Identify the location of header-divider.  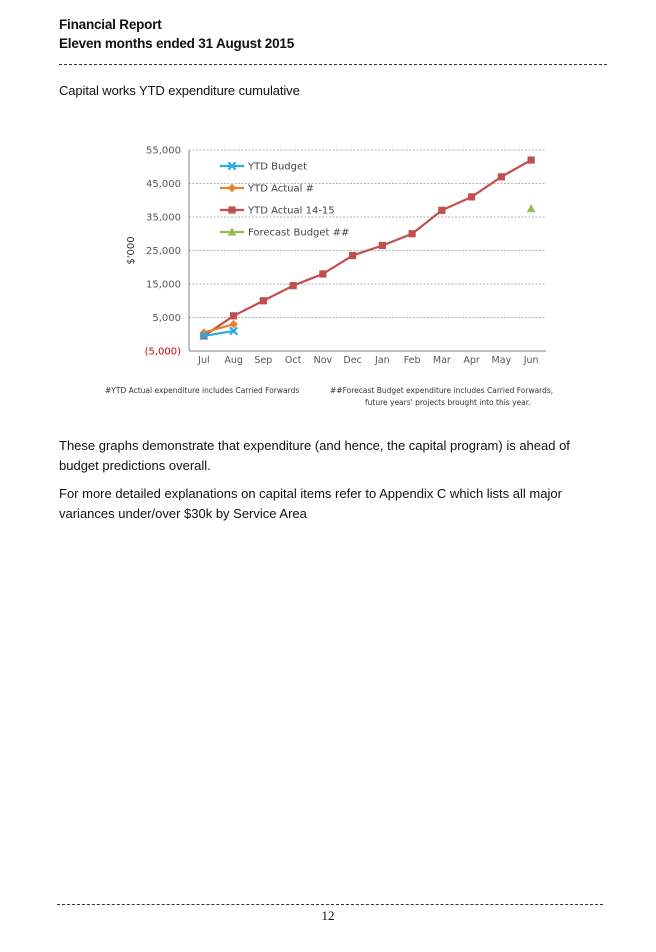
(333, 64).